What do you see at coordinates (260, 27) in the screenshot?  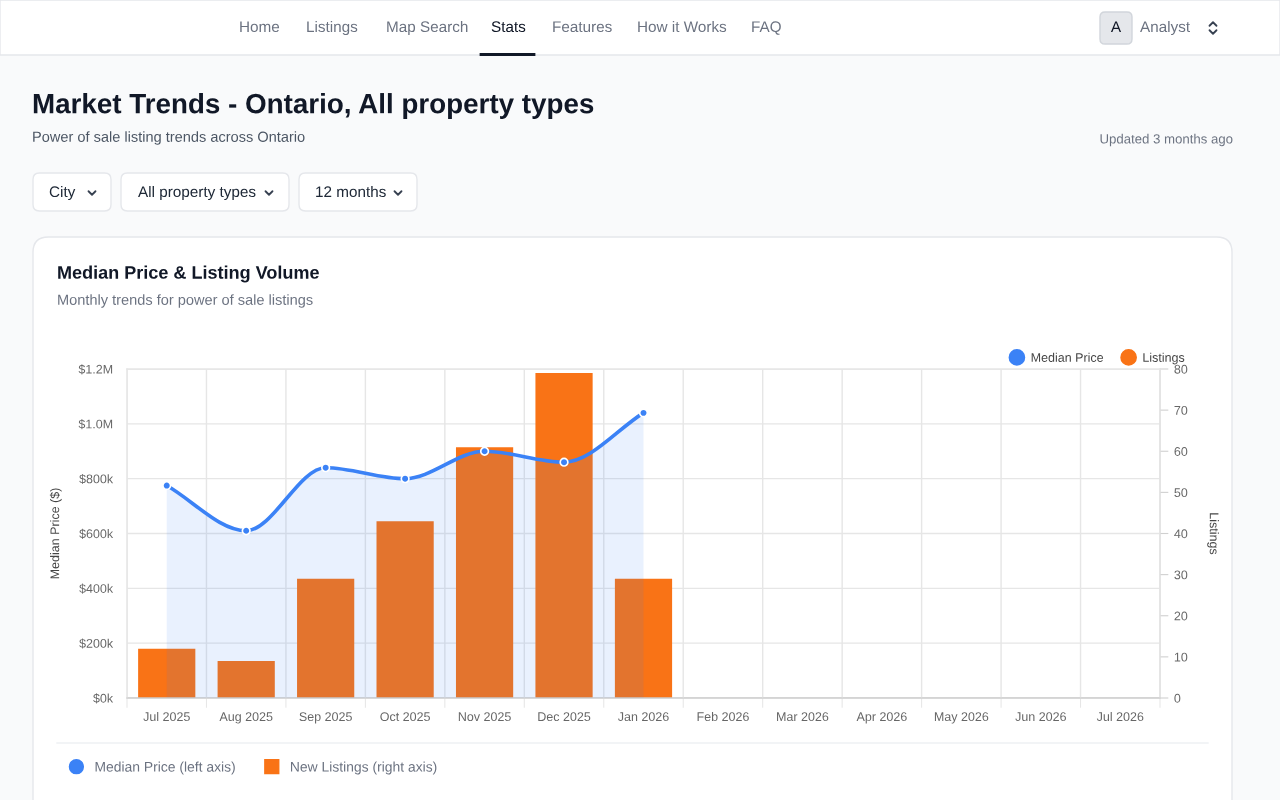 I see `text: Home` at bounding box center [260, 27].